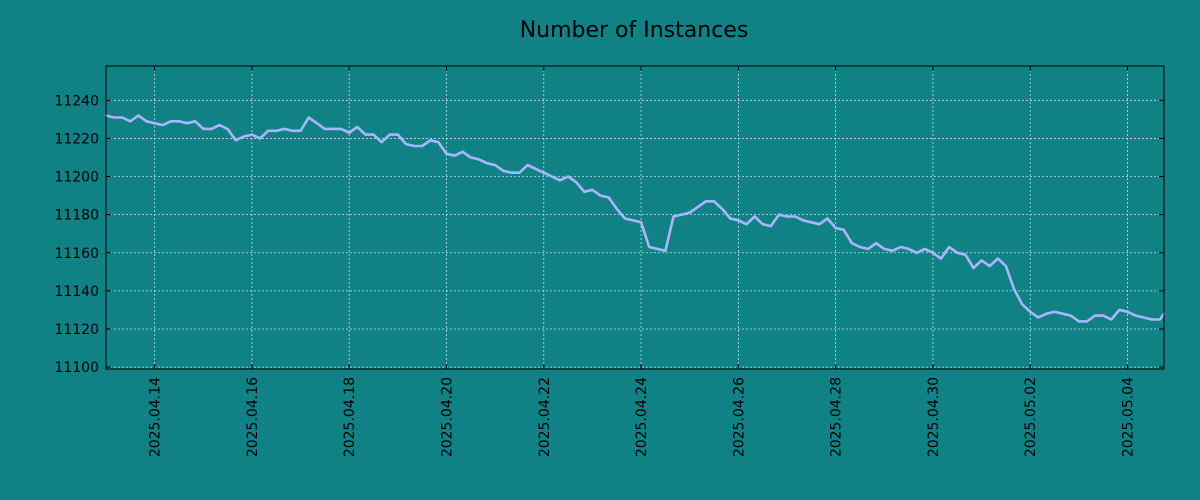  I want to click on y-tick-label: 11240, so click(76, 101).